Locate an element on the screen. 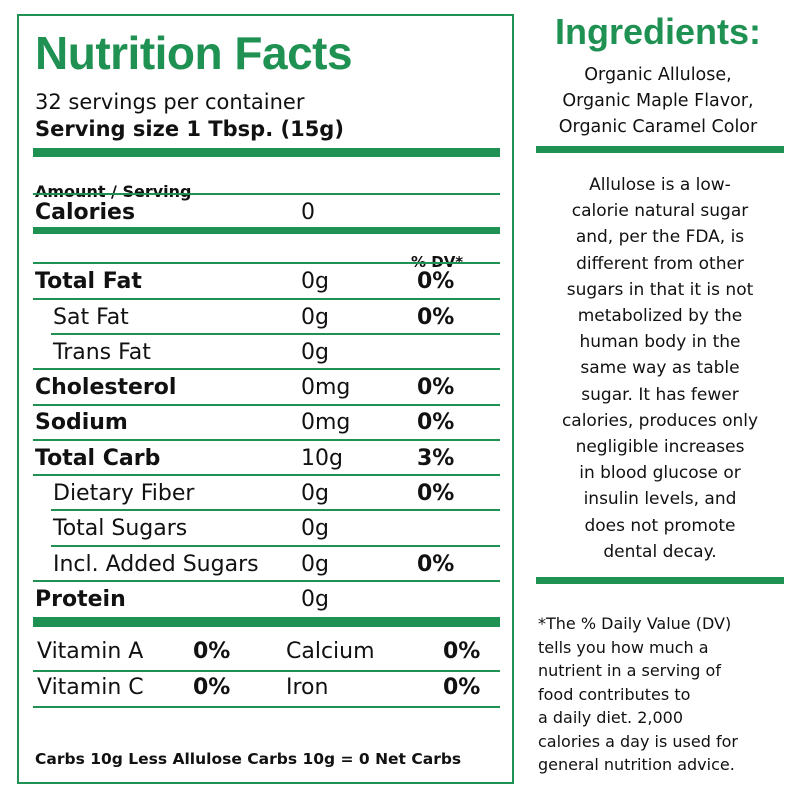 The height and width of the screenshot is (800, 800). text-line: insulin levels, and is located at coordinates (660, 499).